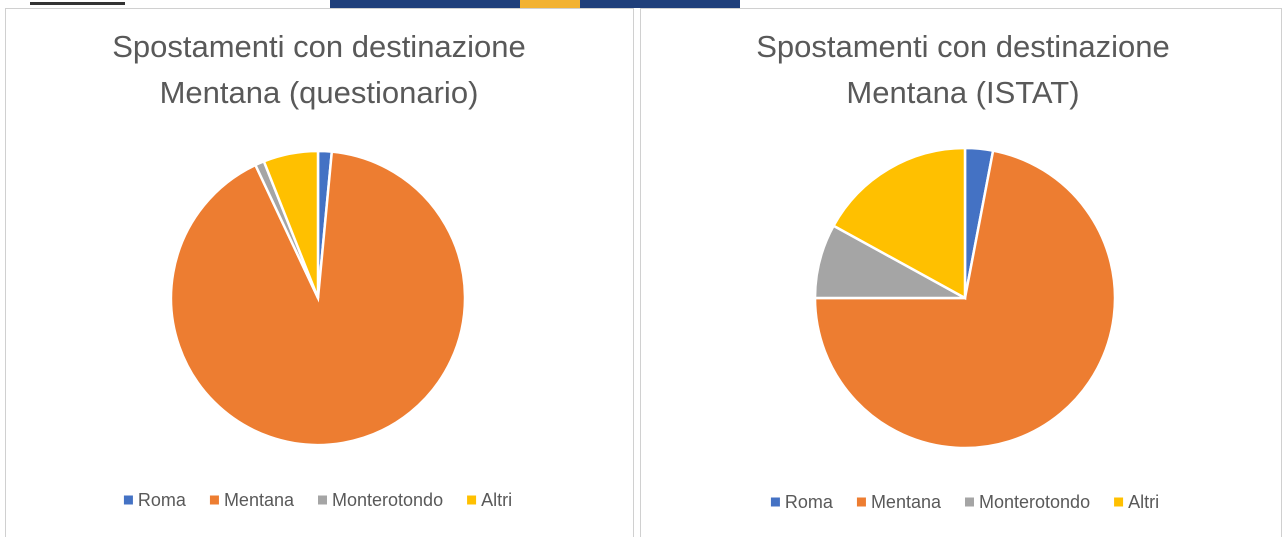 This screenshot has height=537, width=1285. Describe the element at coordinates (550, 4) in the screenshot. I see `banner-accent` at that location.